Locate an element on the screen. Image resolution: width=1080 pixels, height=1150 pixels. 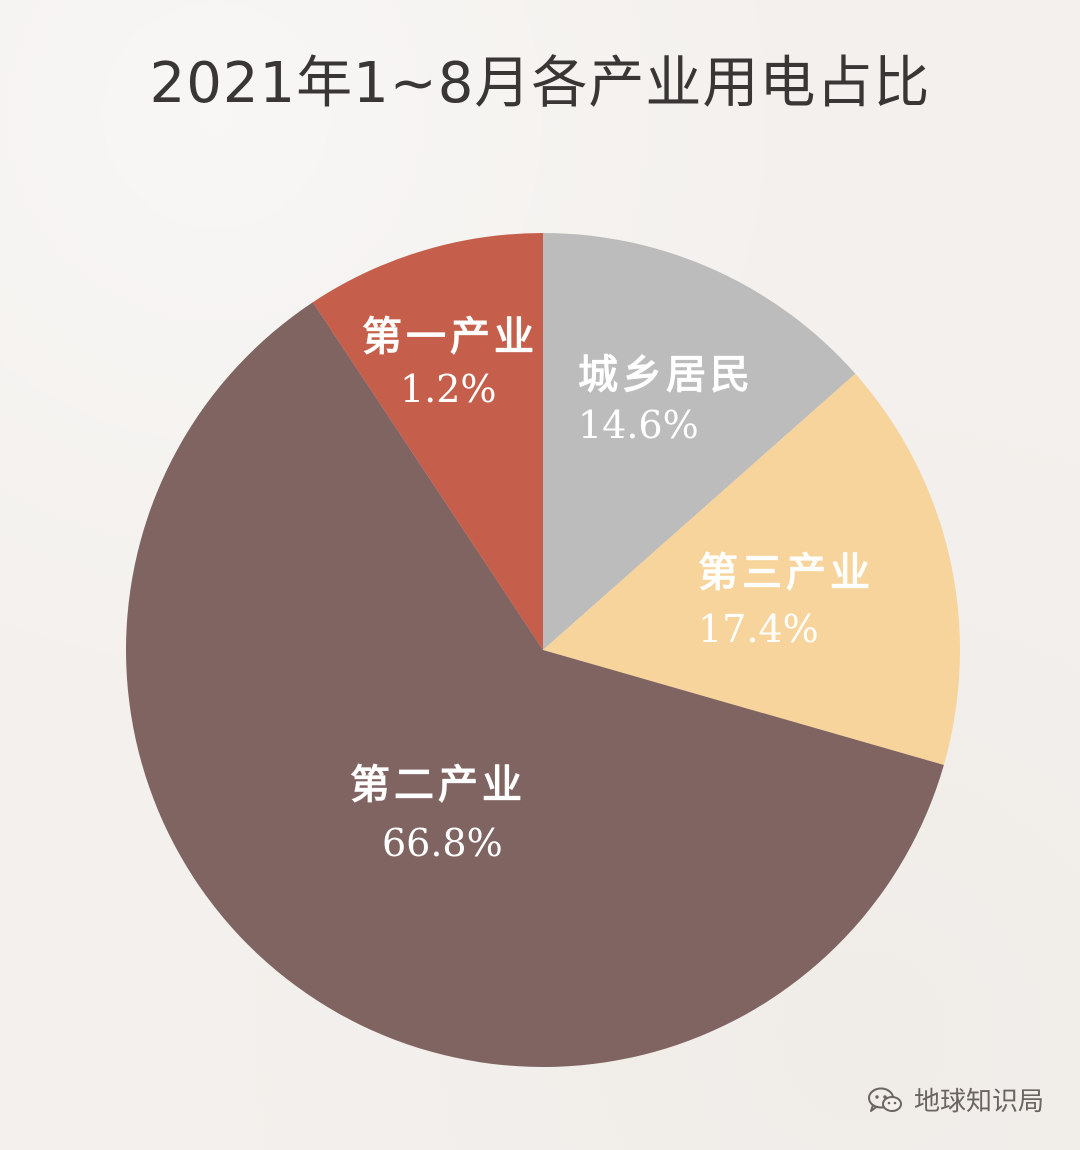
slice-value-4: 1.2% is located at coordinates (448, 389).